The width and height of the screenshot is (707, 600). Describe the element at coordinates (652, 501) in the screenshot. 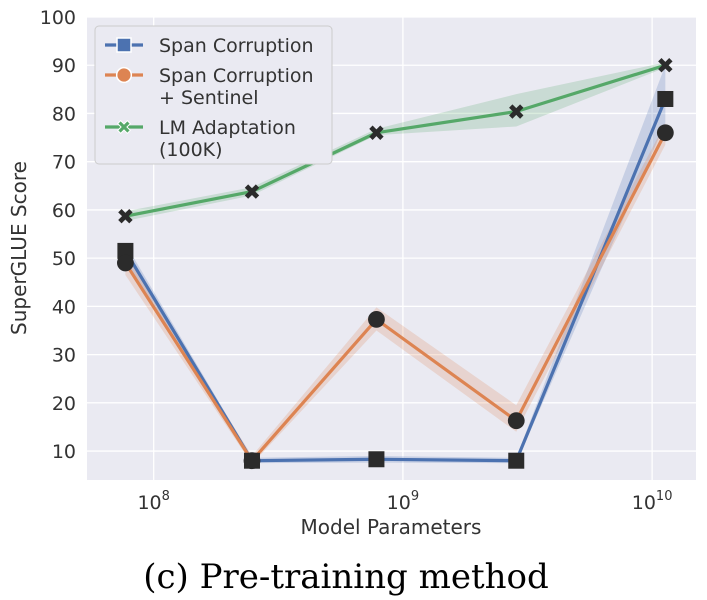

I see `x-tick-label: 10¹⁰` at that location.